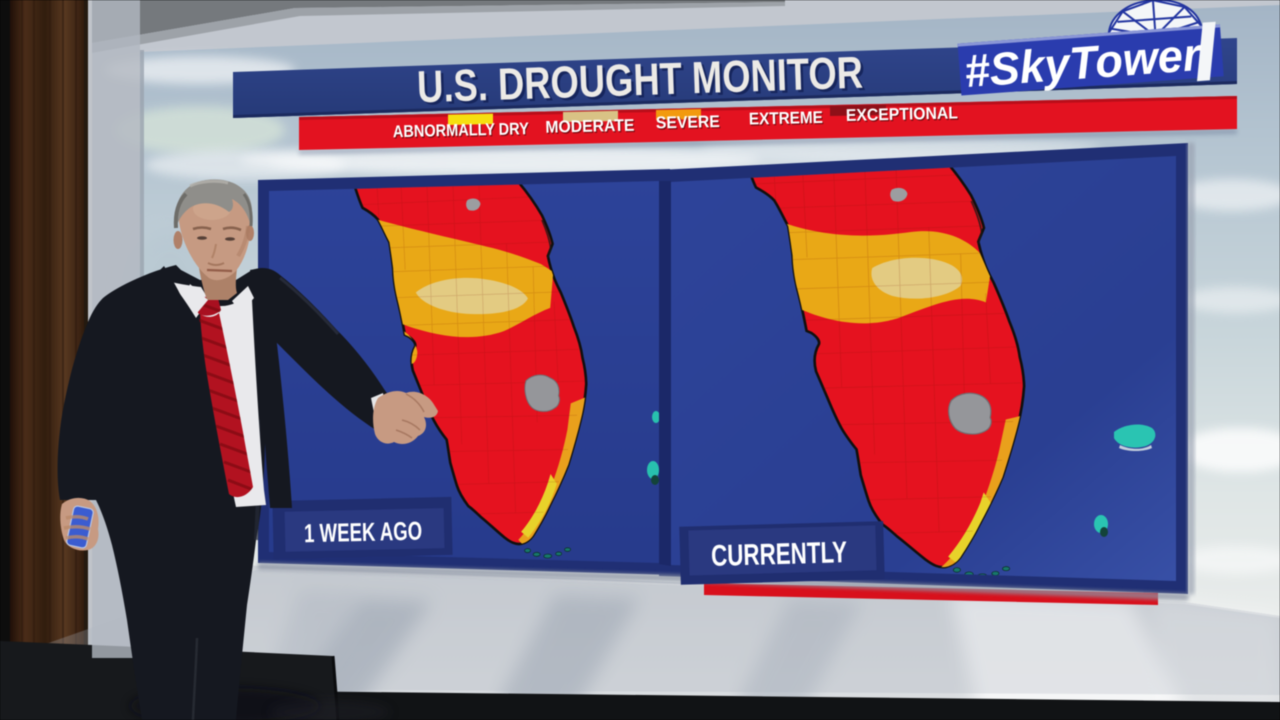  What do you see at coordinates (363, 532) in the screenshot?
I see `svg-text: 1 WEEK AGO` at bounding box center [363, 532].